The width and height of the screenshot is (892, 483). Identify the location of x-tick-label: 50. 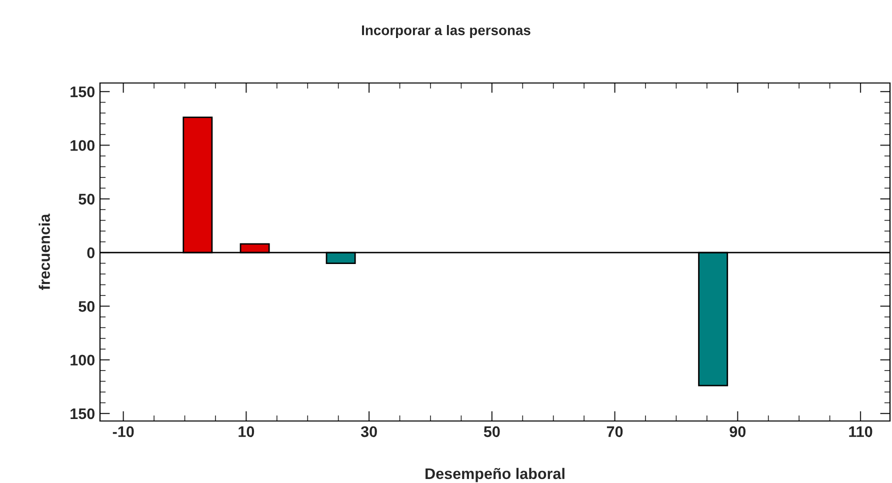
(492, 432).